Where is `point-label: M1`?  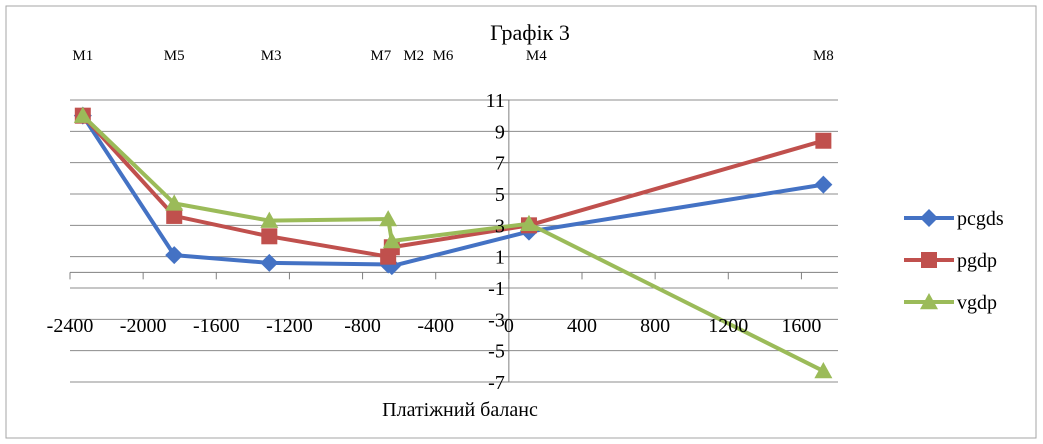 point-label: M1 is located at coordinates (82, 56).